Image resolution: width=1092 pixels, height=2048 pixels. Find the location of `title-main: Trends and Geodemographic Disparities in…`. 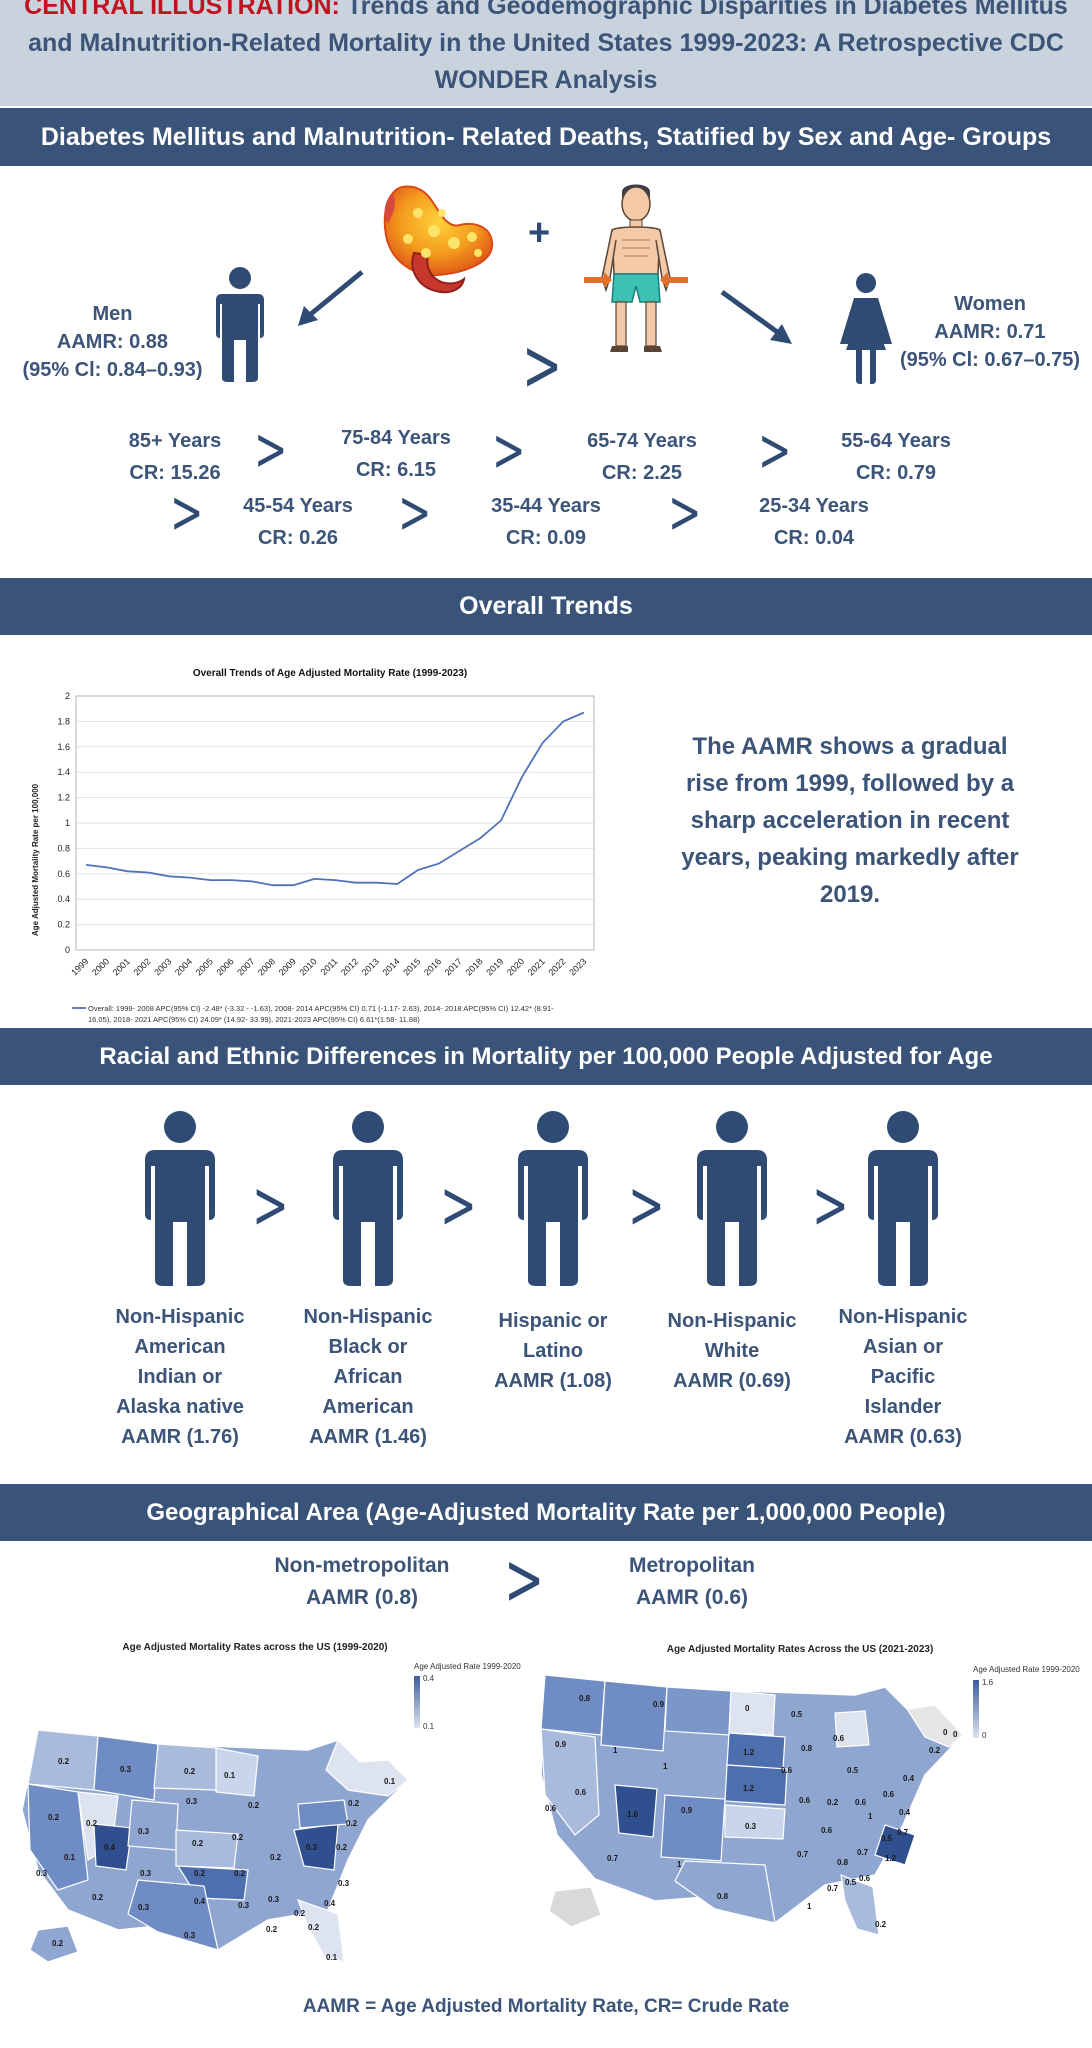

title-main: Trends and Geodemographic Disparities in… is located at coordinates (548, 47).